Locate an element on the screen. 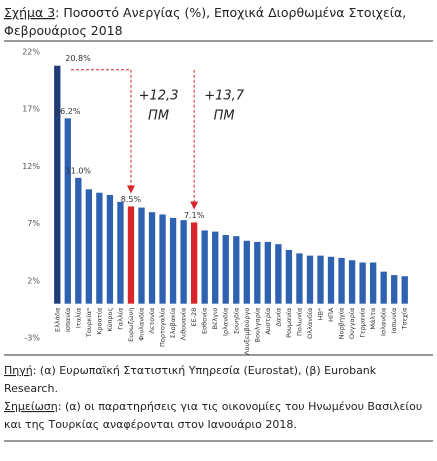  x-tick-label: Ευρωζώνη is located at coordinates (131, 325).